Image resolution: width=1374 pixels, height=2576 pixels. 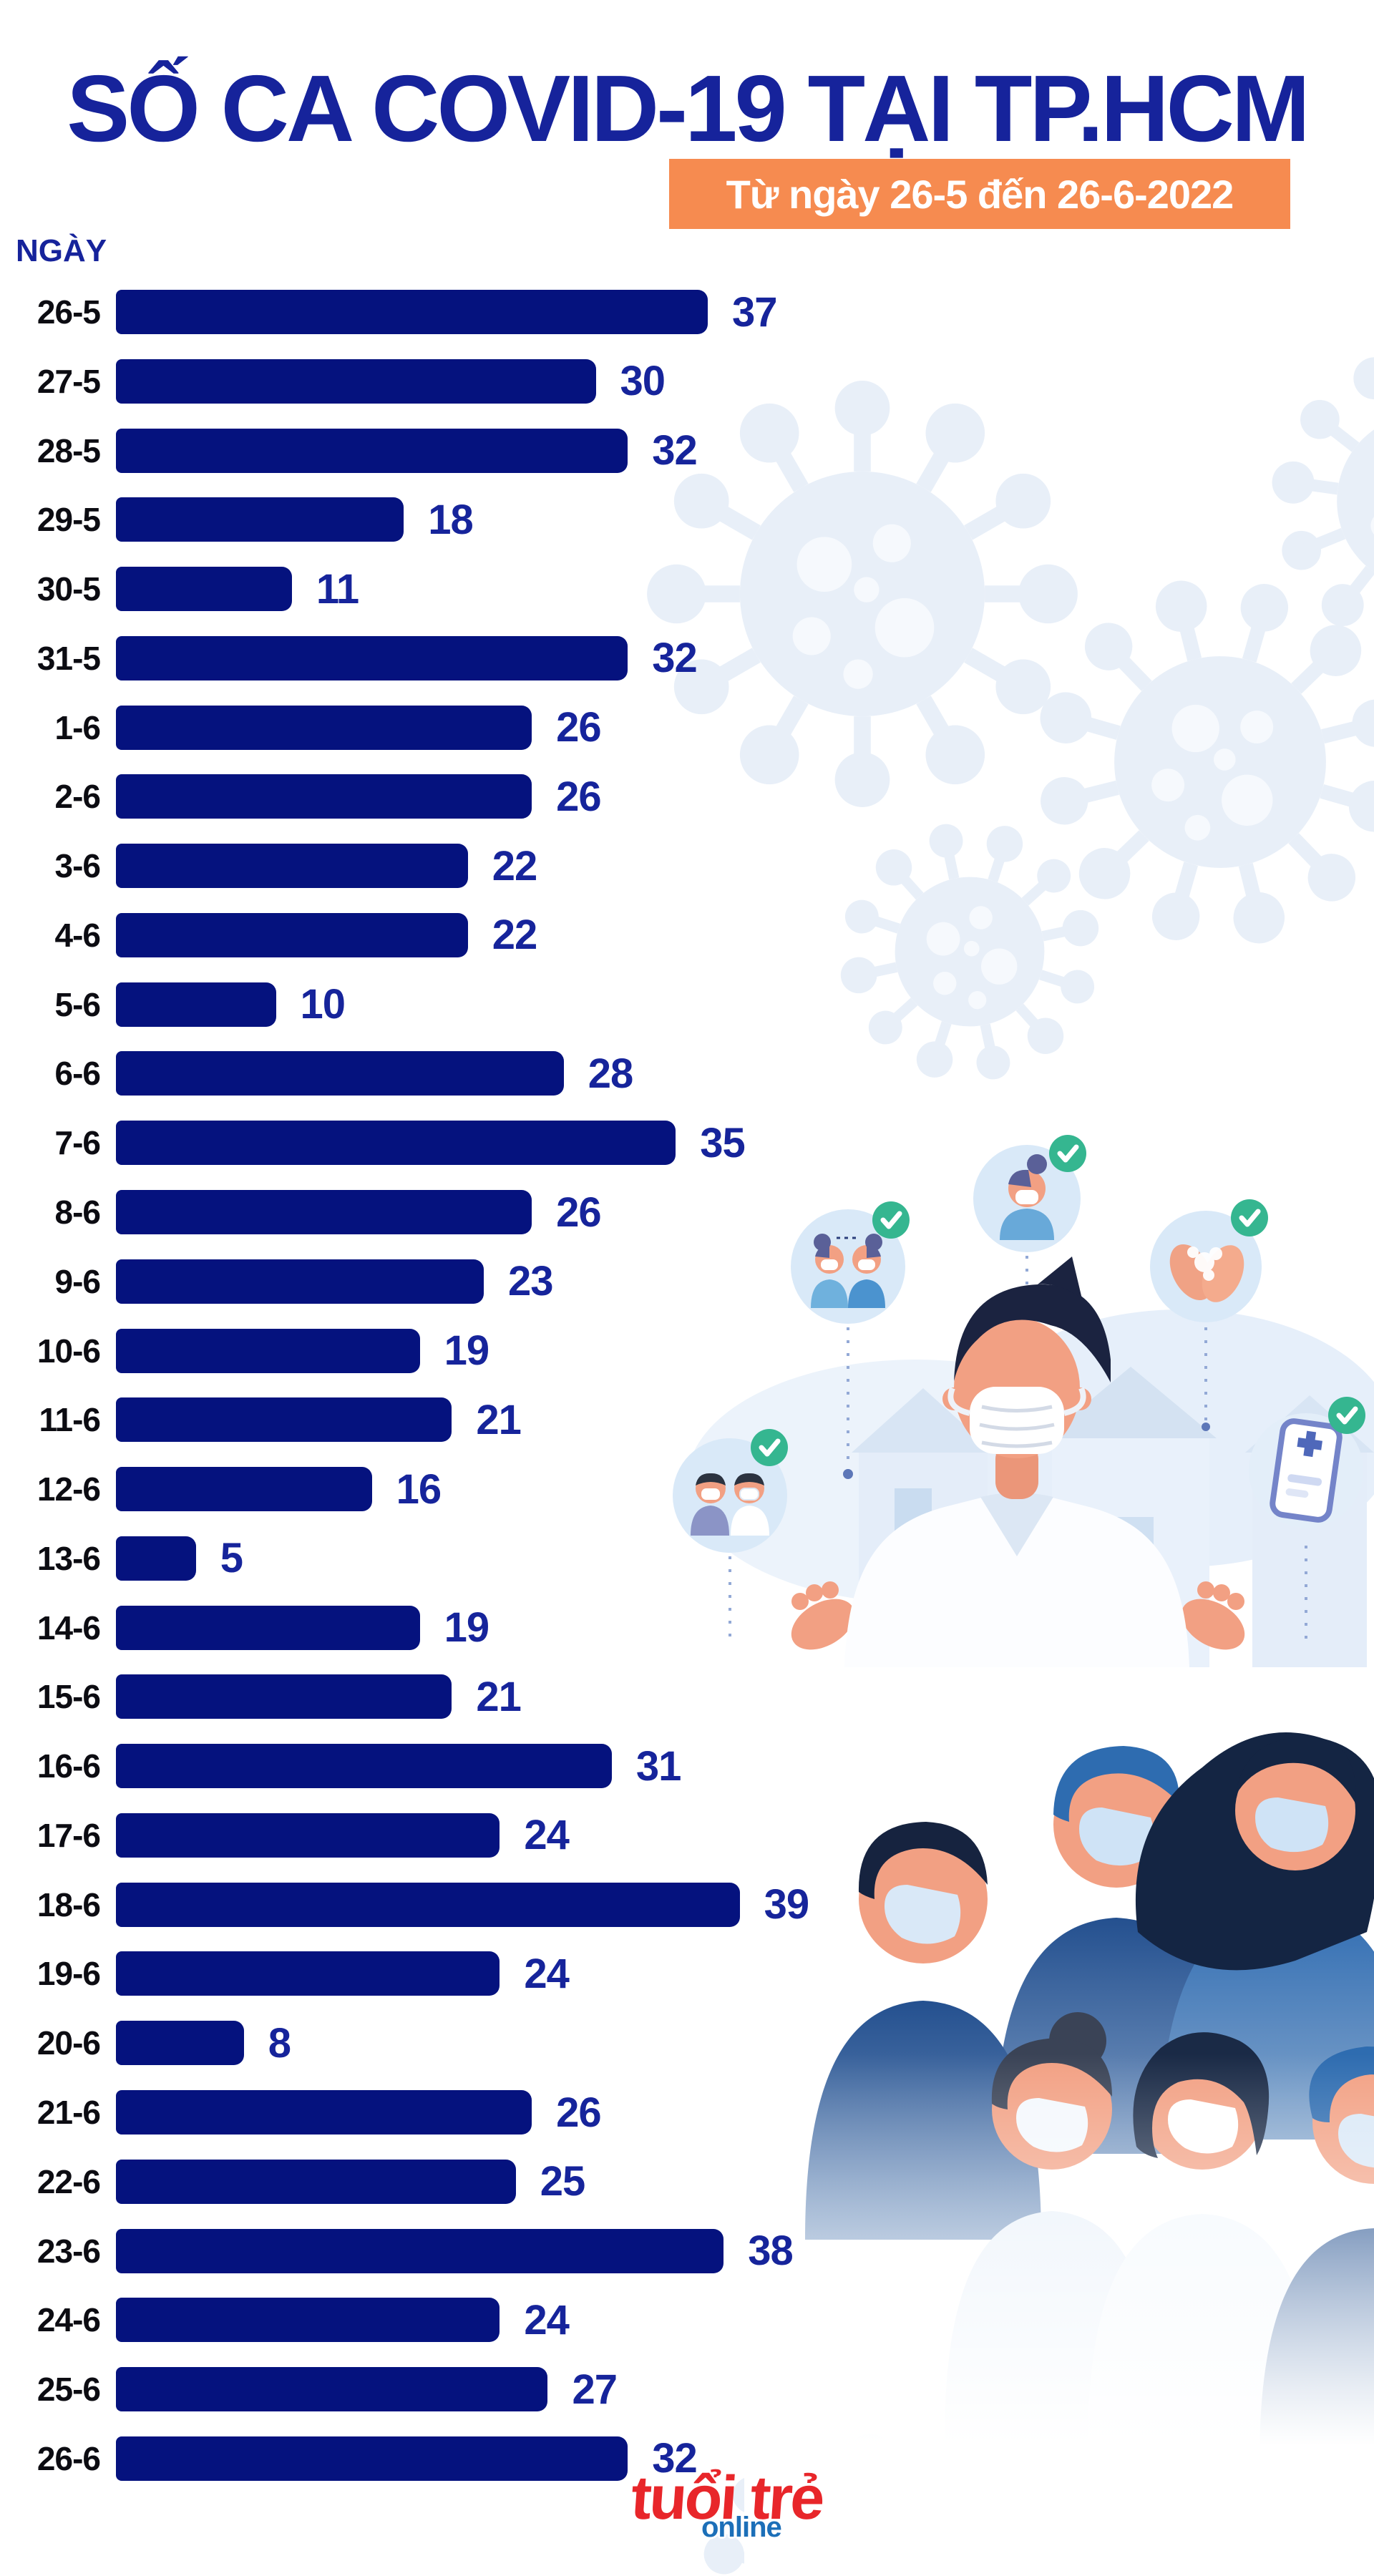 I want to click on chart-row: 27-5 30, so click(x=333, y=381).